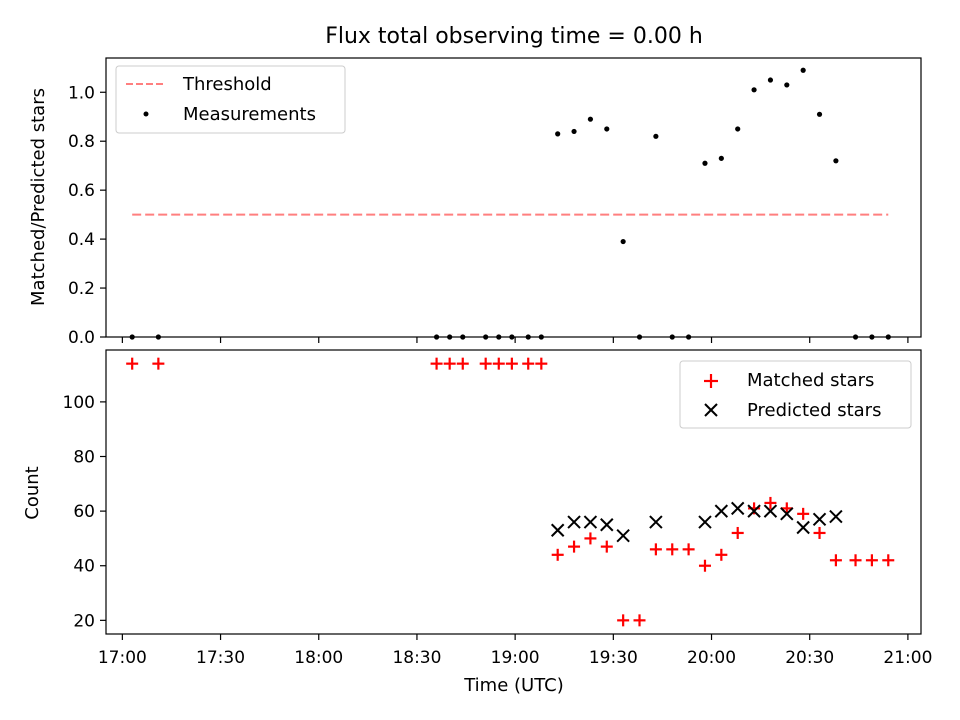 Image resolution: width=960 pixels, height=720 pixels. What do you see at coordinates (84, 621) in the screenshot?
I see `bottom-y-tick-label: 20` at bounding box center [84, 621].